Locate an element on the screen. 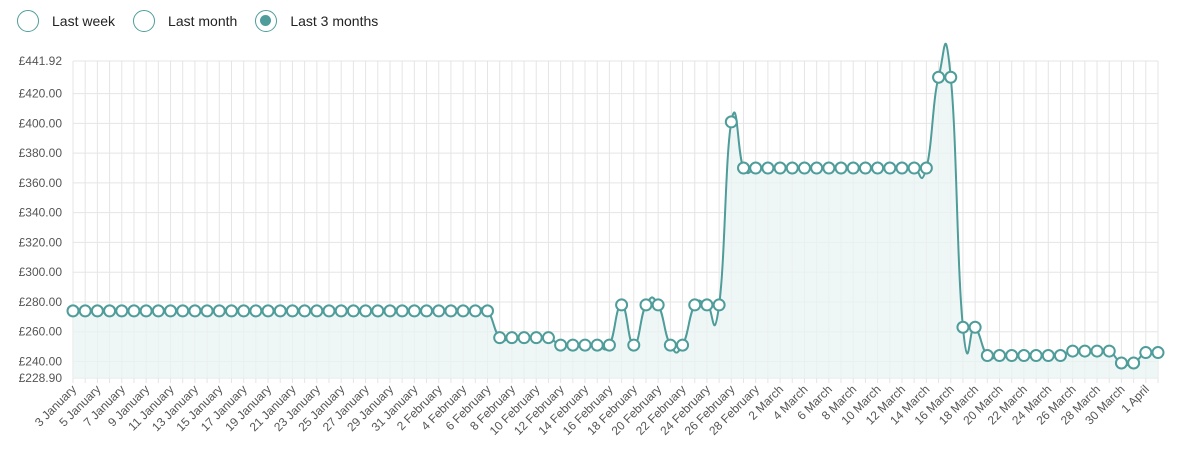 The height and width of the screenshot is (475, 1204). range-option-last-week: Last week is located at coordinates (66, 21).